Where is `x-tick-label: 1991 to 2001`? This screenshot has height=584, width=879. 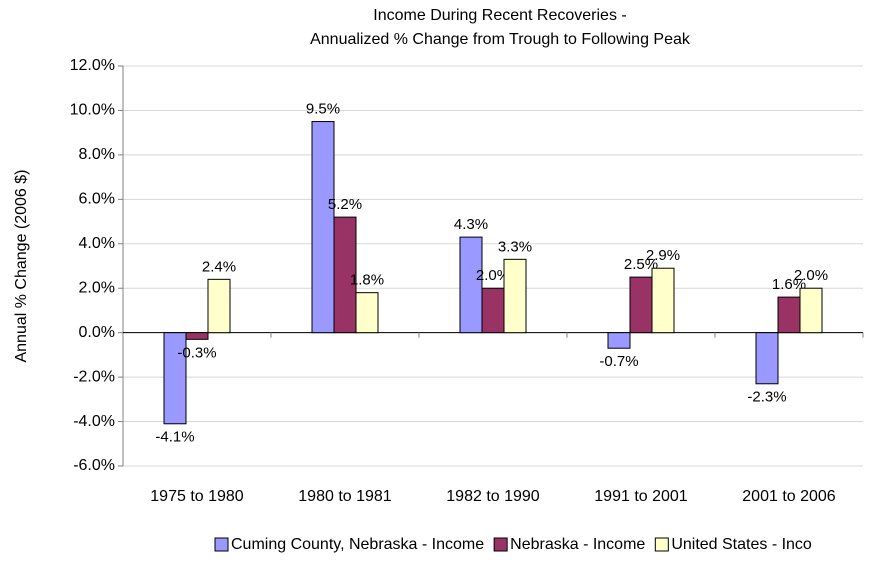 x-tick-label: 1991 to 2001 is located at coordinates (641, 496).